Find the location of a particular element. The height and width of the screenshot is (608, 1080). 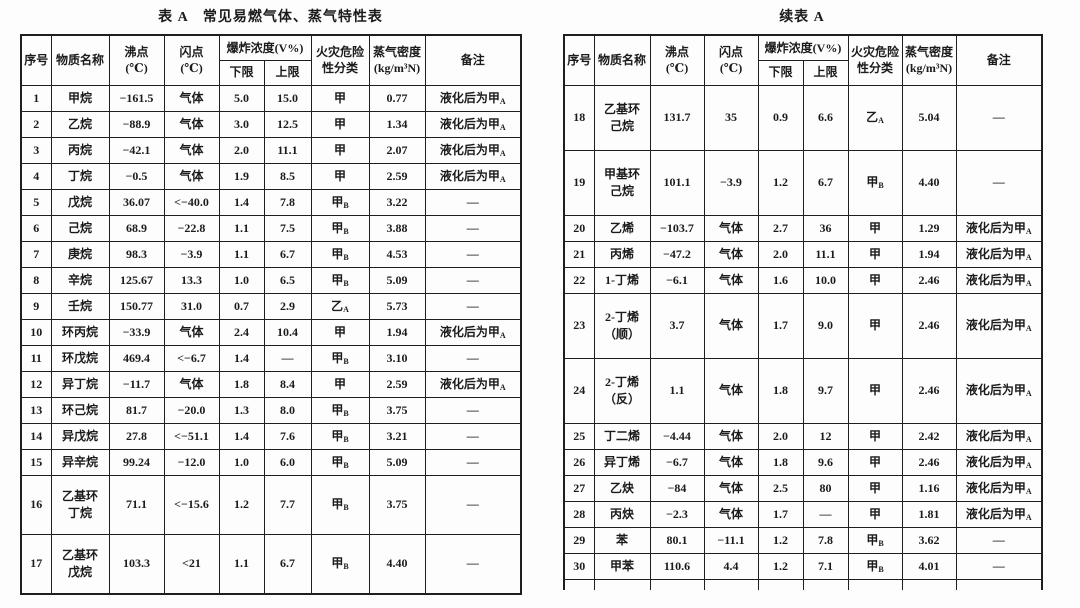

cell-vapor-density: 3.88 is located at coordinates (397, 228).